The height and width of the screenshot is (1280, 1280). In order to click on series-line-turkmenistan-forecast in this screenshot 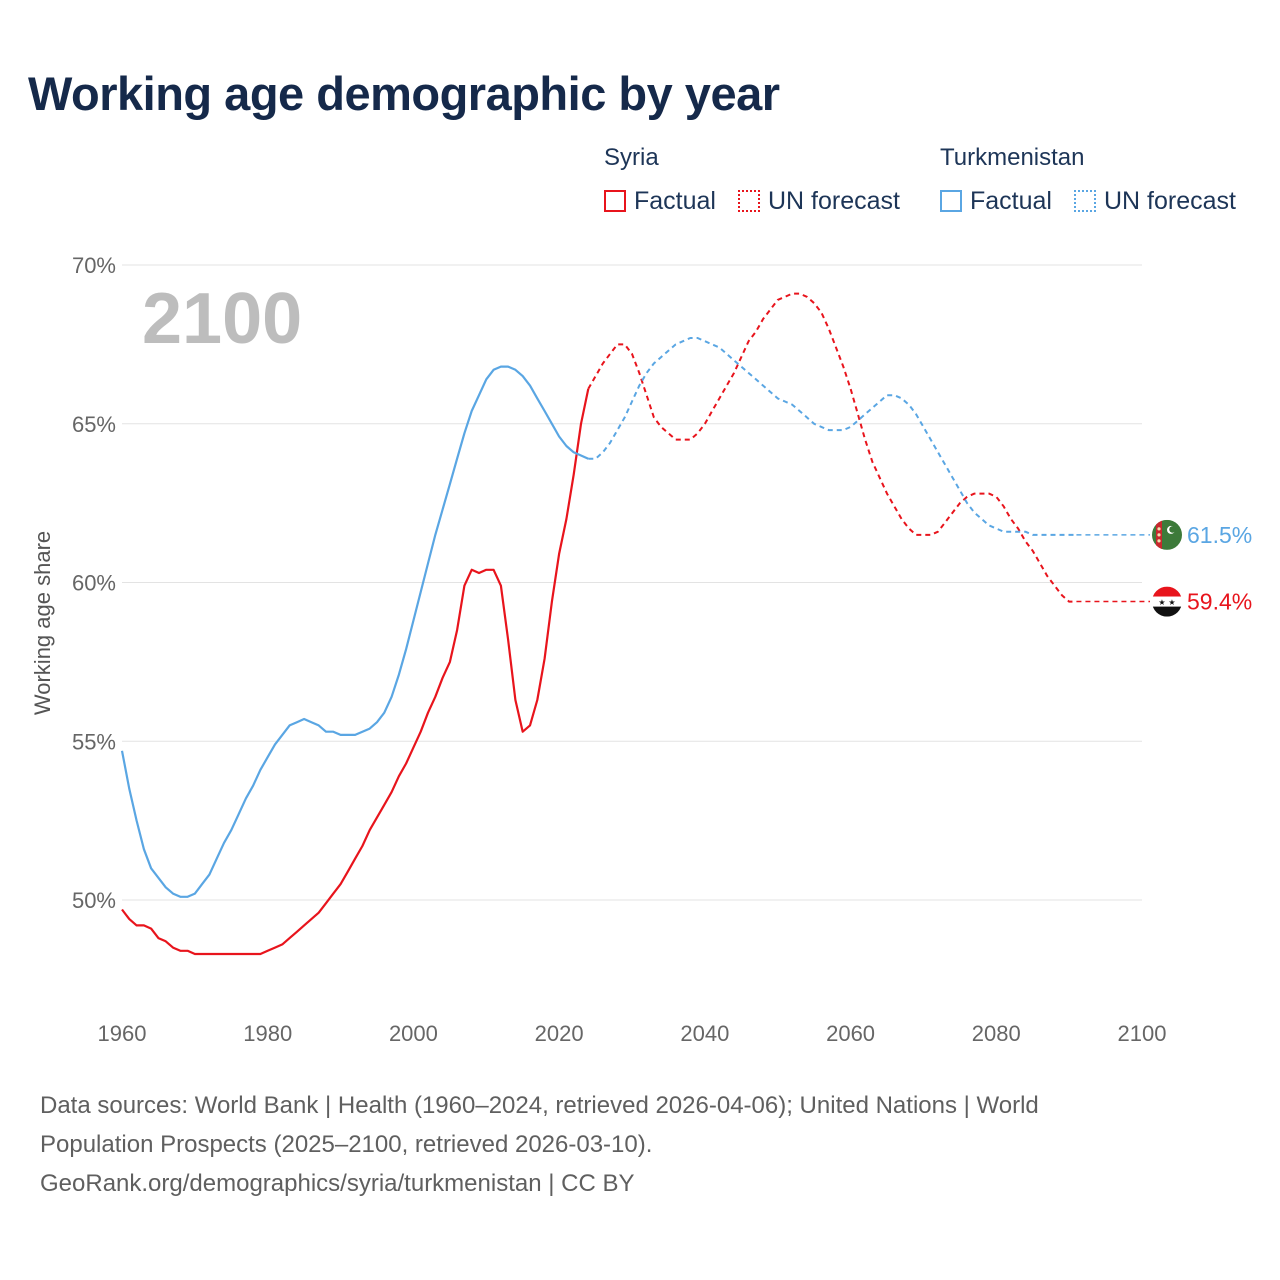, I will do `click(832, 436)`.